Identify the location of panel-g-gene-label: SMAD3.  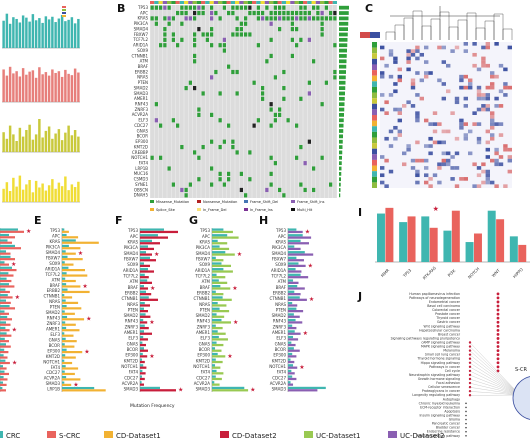
(203, 389).